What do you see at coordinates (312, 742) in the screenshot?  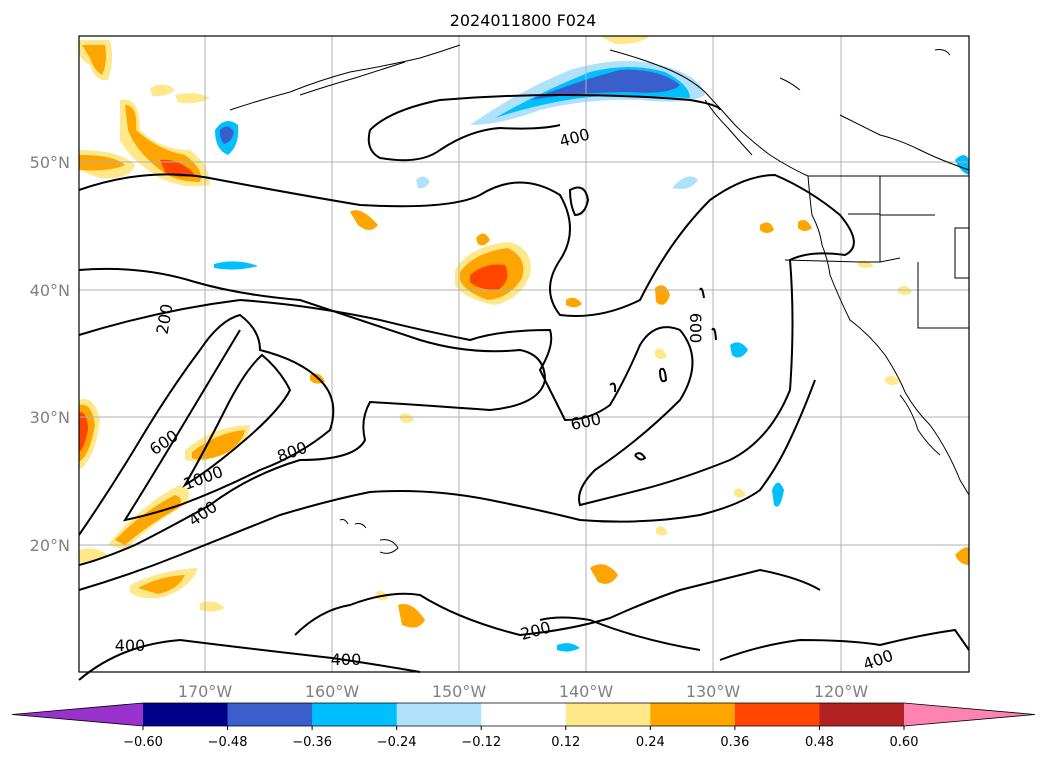 I see `colorbar-tick-label: −0.36` at bounding box center [312, 742].